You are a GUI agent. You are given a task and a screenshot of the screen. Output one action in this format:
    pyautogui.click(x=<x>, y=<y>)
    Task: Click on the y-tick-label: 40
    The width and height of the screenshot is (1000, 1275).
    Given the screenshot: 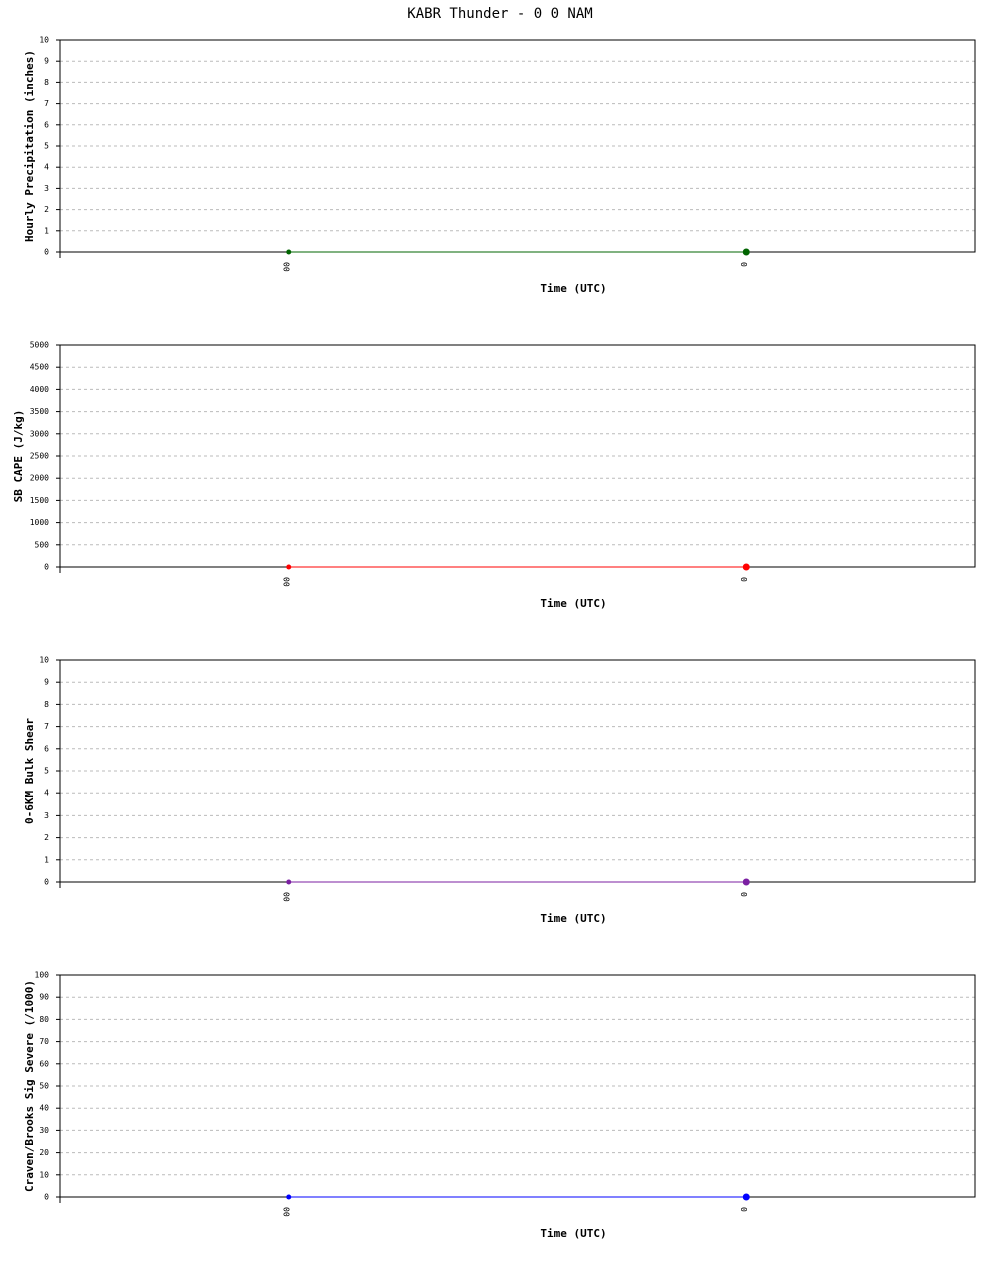 What is the action you would take?
    pyautogui.click(x=44, y=1108)
    